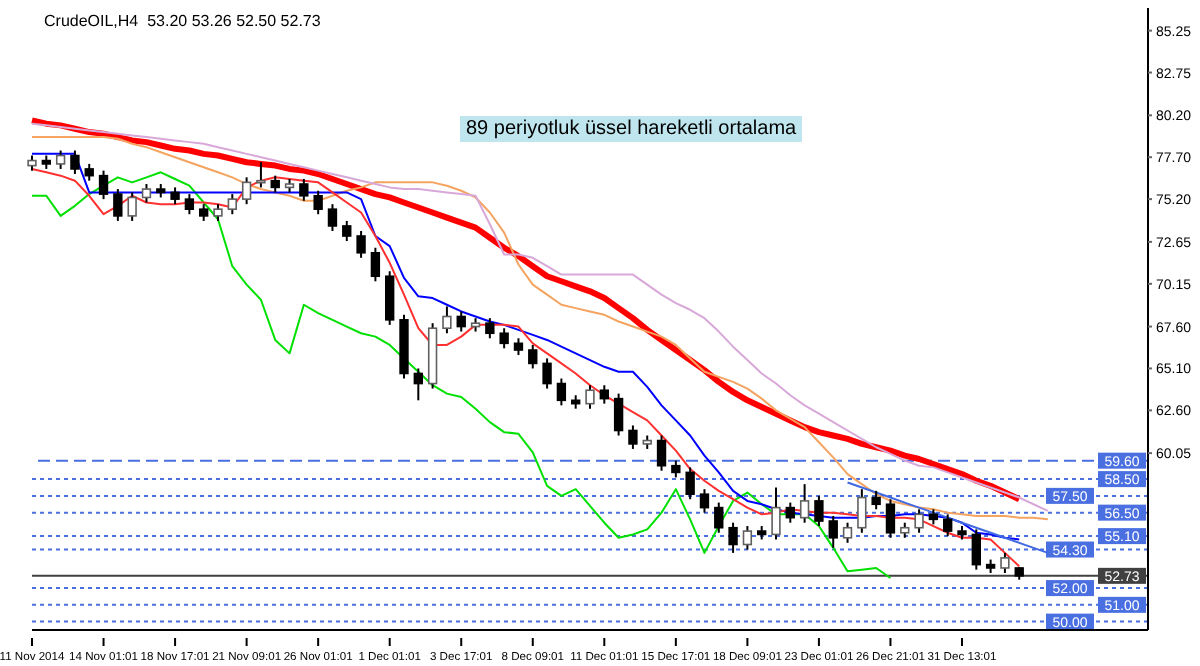 Image resolution: width=1200 pixels, height=666 pixels. What do you see at coordinates (631, 129) in the screenshot?
I see `annotation: 89 periyotluk üssel hareketli ortalama` at bounding box center [631, 129].